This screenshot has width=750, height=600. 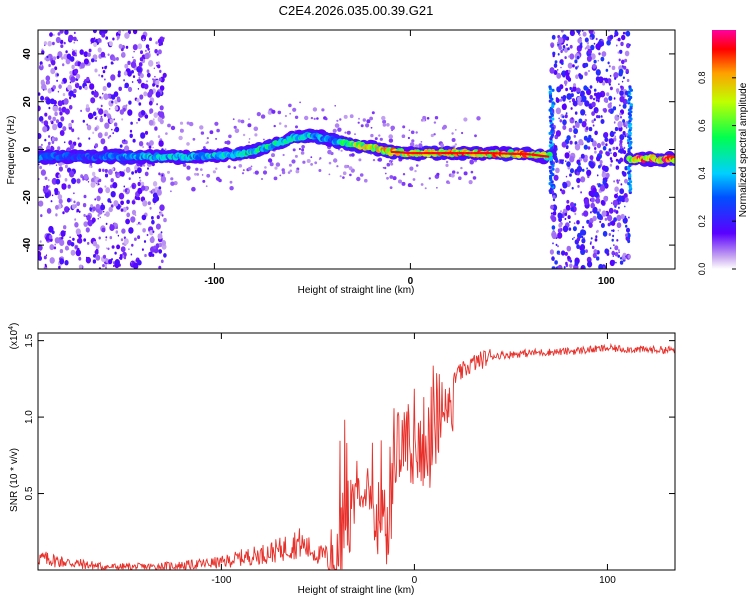 I want to click on colorbar-tick-label: 0.4, so click(x=702, y=173).